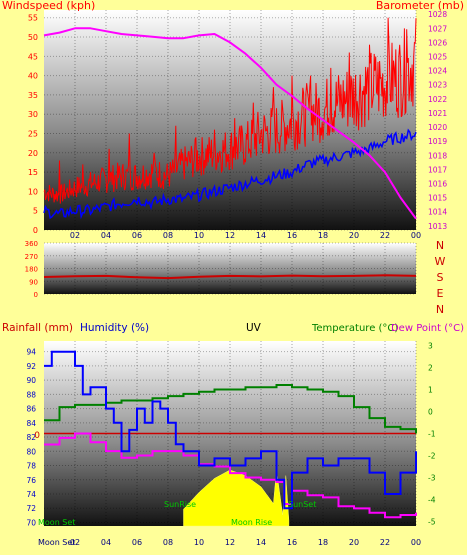  Describe the element at coordinates (430, 367) in the screenshot. I see `temperature-tick-label: 2` at that location.